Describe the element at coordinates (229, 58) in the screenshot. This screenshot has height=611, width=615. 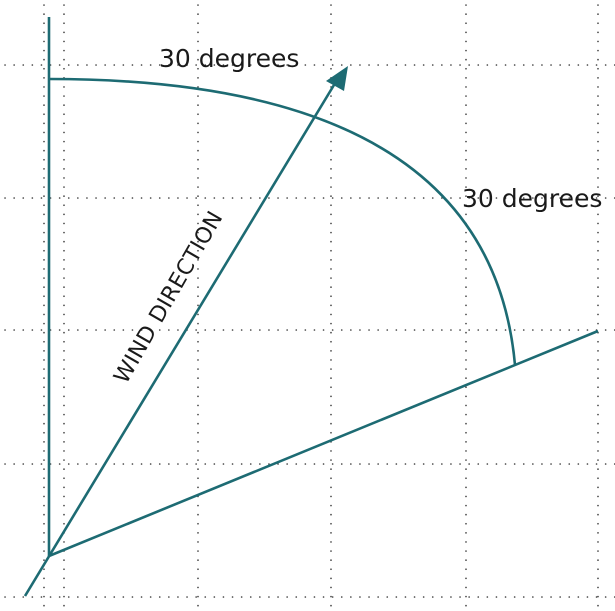
I see `upper-angle-label: 30 degrees` at that location.